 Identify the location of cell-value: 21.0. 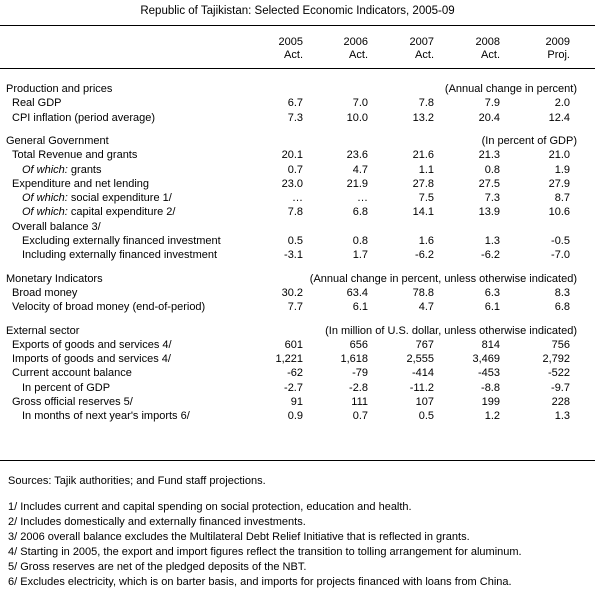
(559, 155).